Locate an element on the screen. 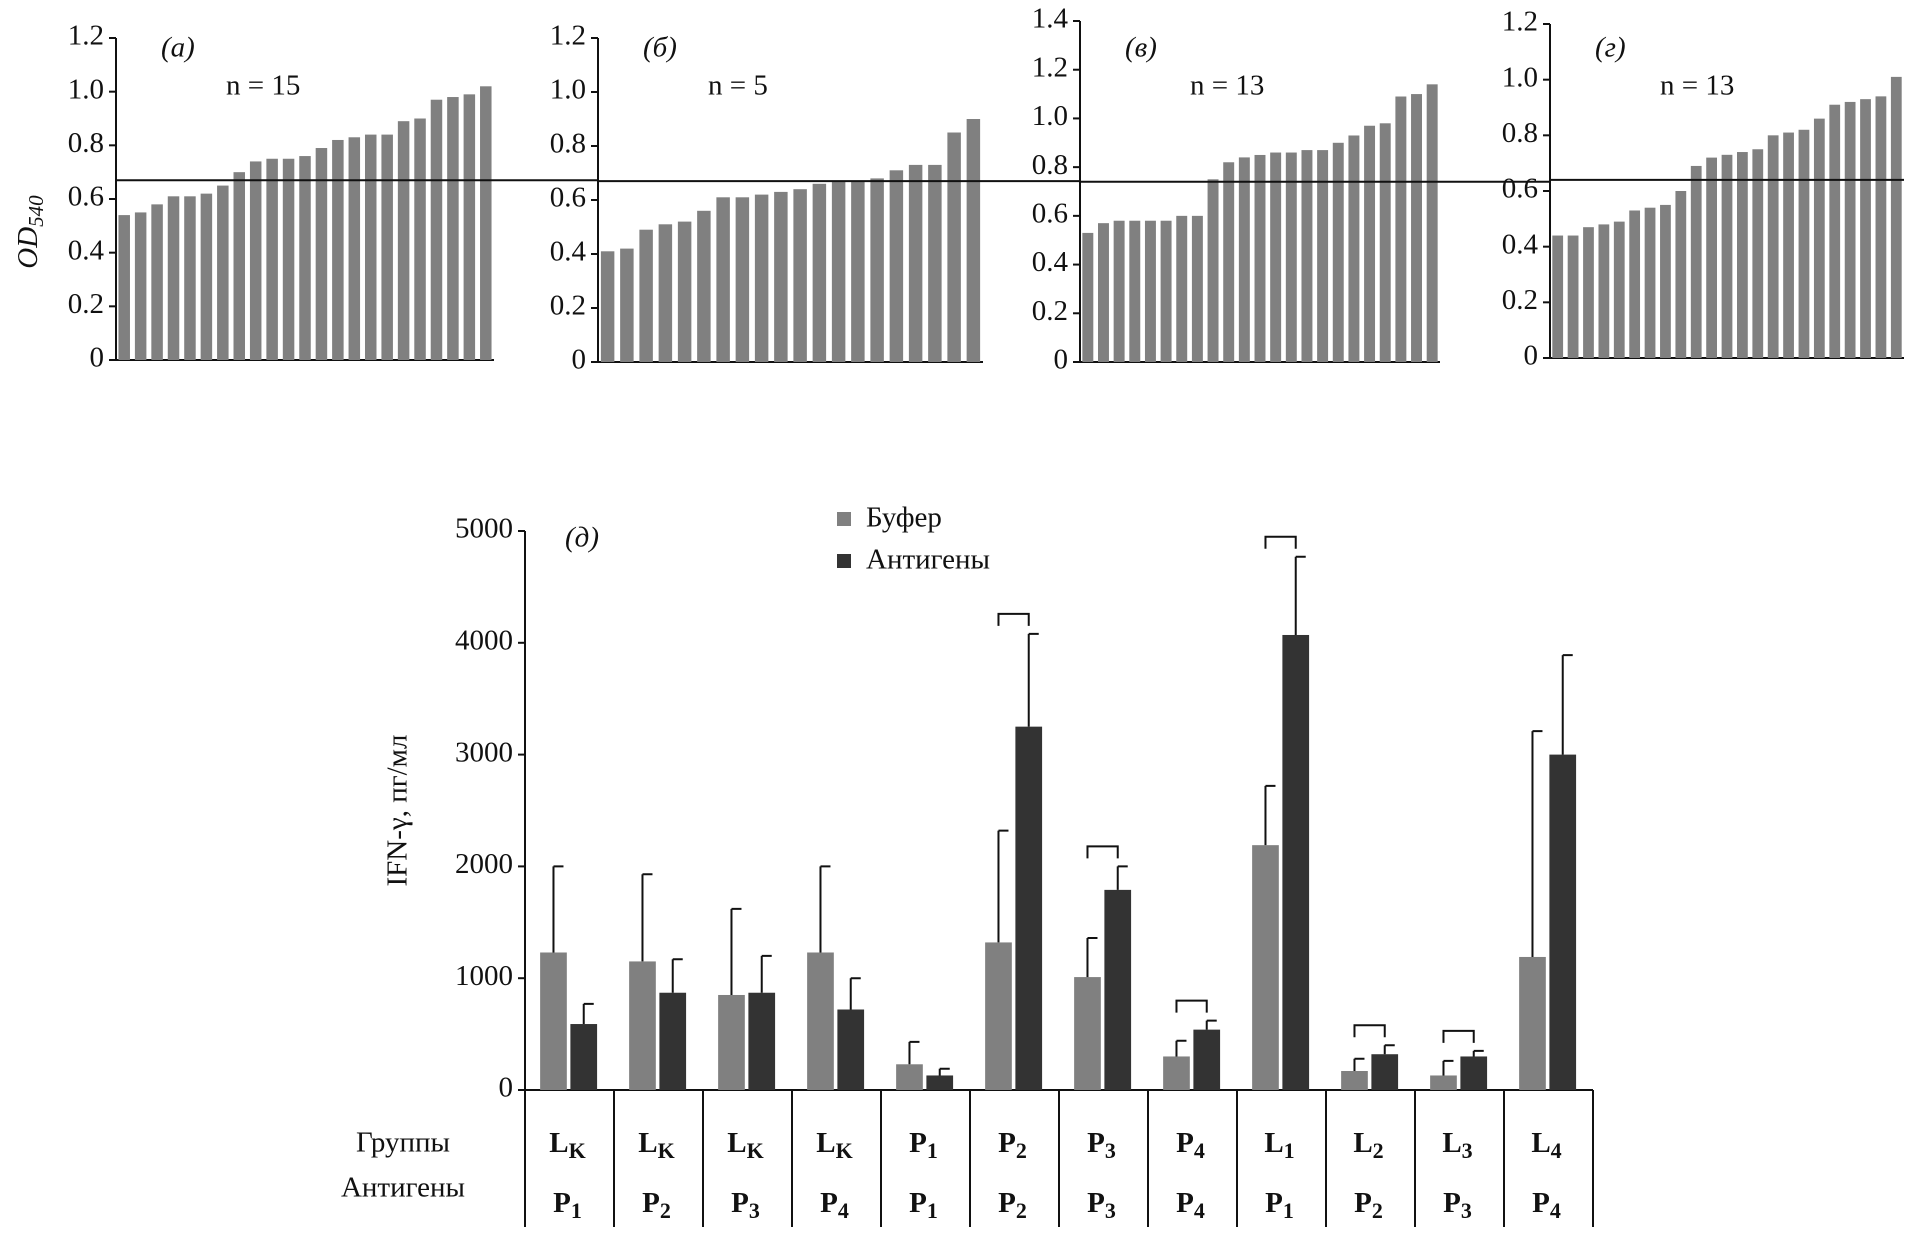  y-tick-label: 3000 is located at coordinates (484, 752).